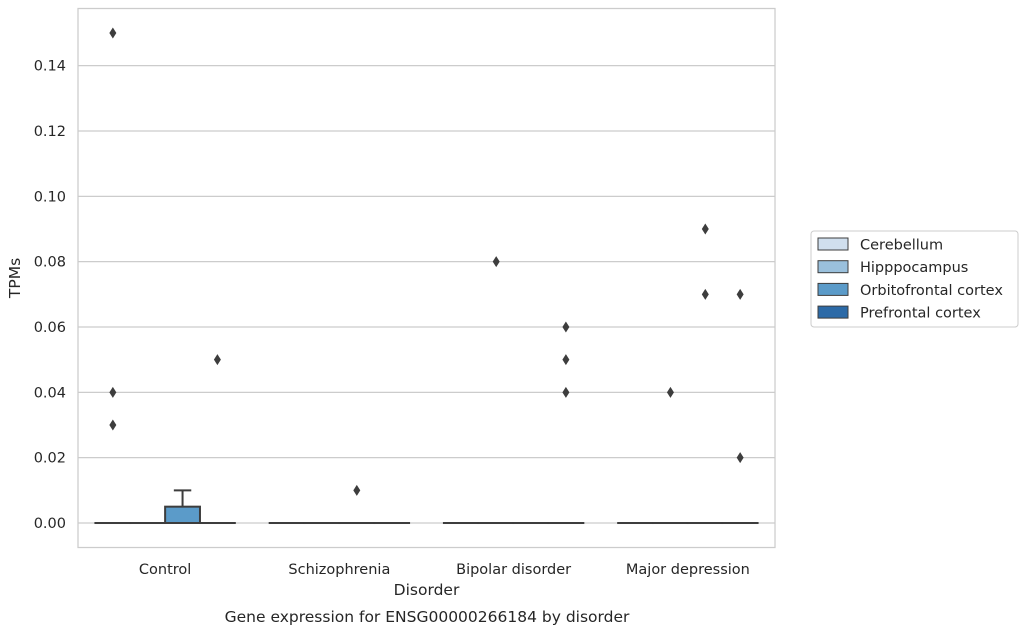 This screenshot has height=634, width=1028. What do you see at coordinates (50, 67) in the screenshot?
I see `y-tick-label: 0.14` at bounding box center [50, 67].